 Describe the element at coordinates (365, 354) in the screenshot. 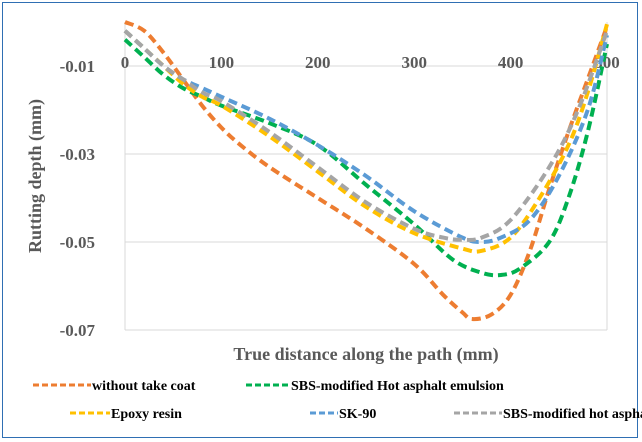

I see `x-axis-title: True distance along the path (mm)` at that location.